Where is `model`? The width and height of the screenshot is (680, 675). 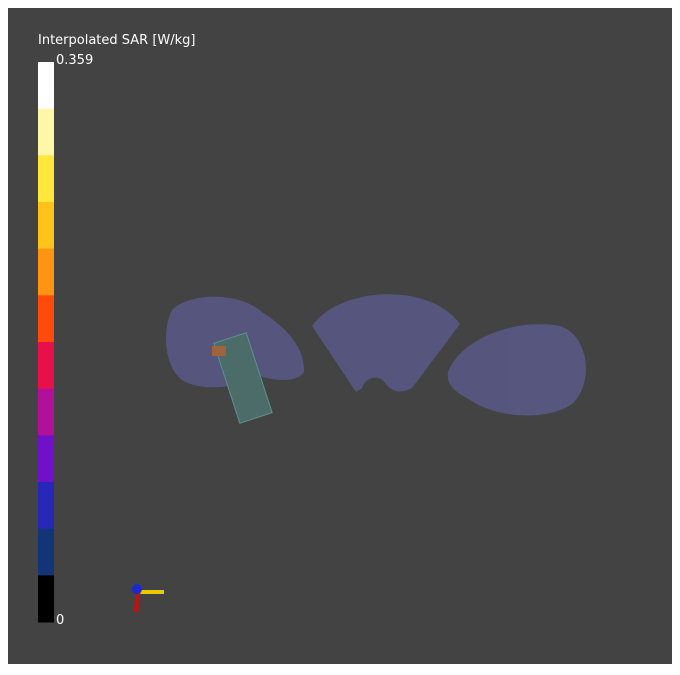 model is located at coordinates (376, 359).